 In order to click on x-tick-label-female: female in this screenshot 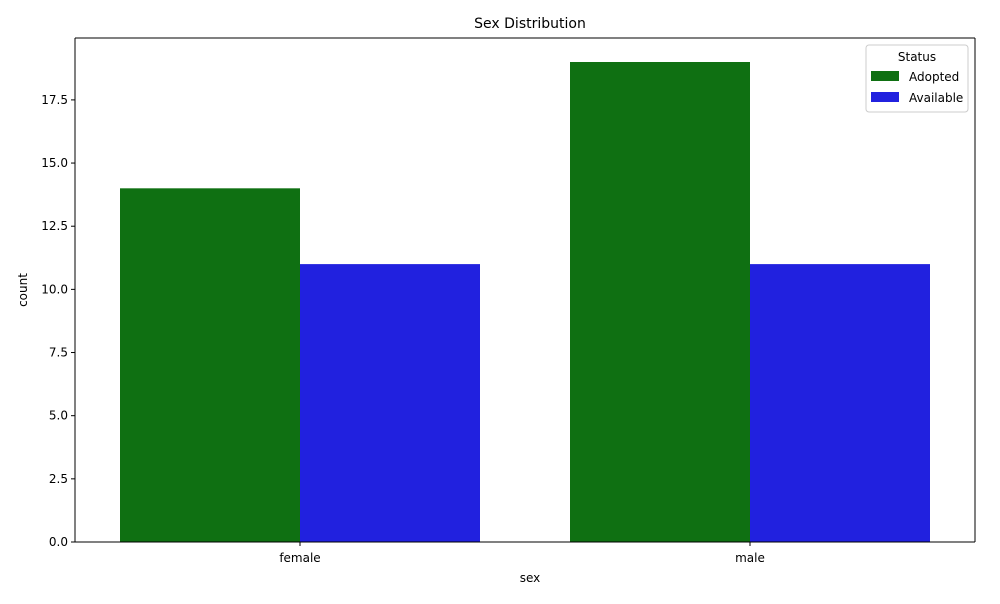, I will do `click(299, 558)`.